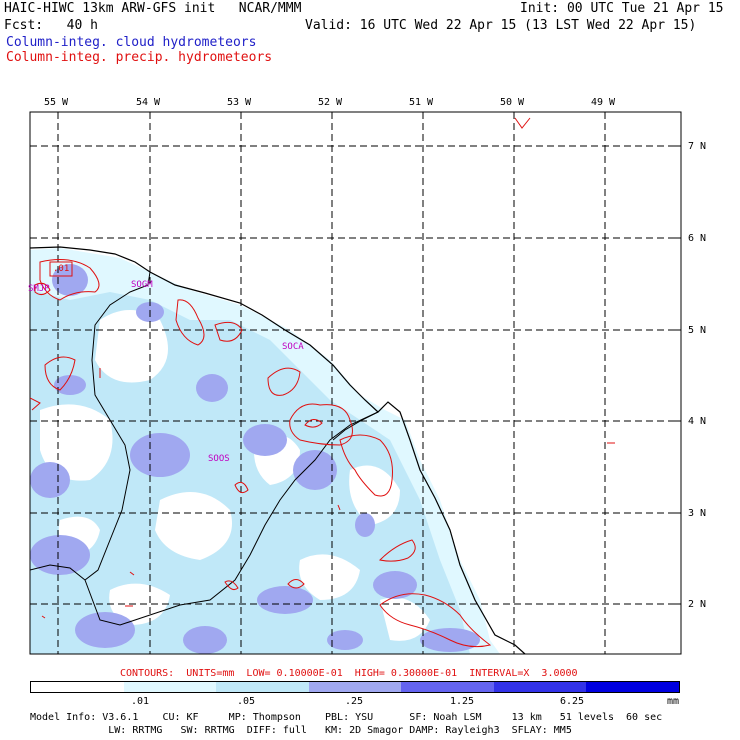  I want to click on field-cloud-title: Column-integ. cloud hydrometeors, so click(131, 42).